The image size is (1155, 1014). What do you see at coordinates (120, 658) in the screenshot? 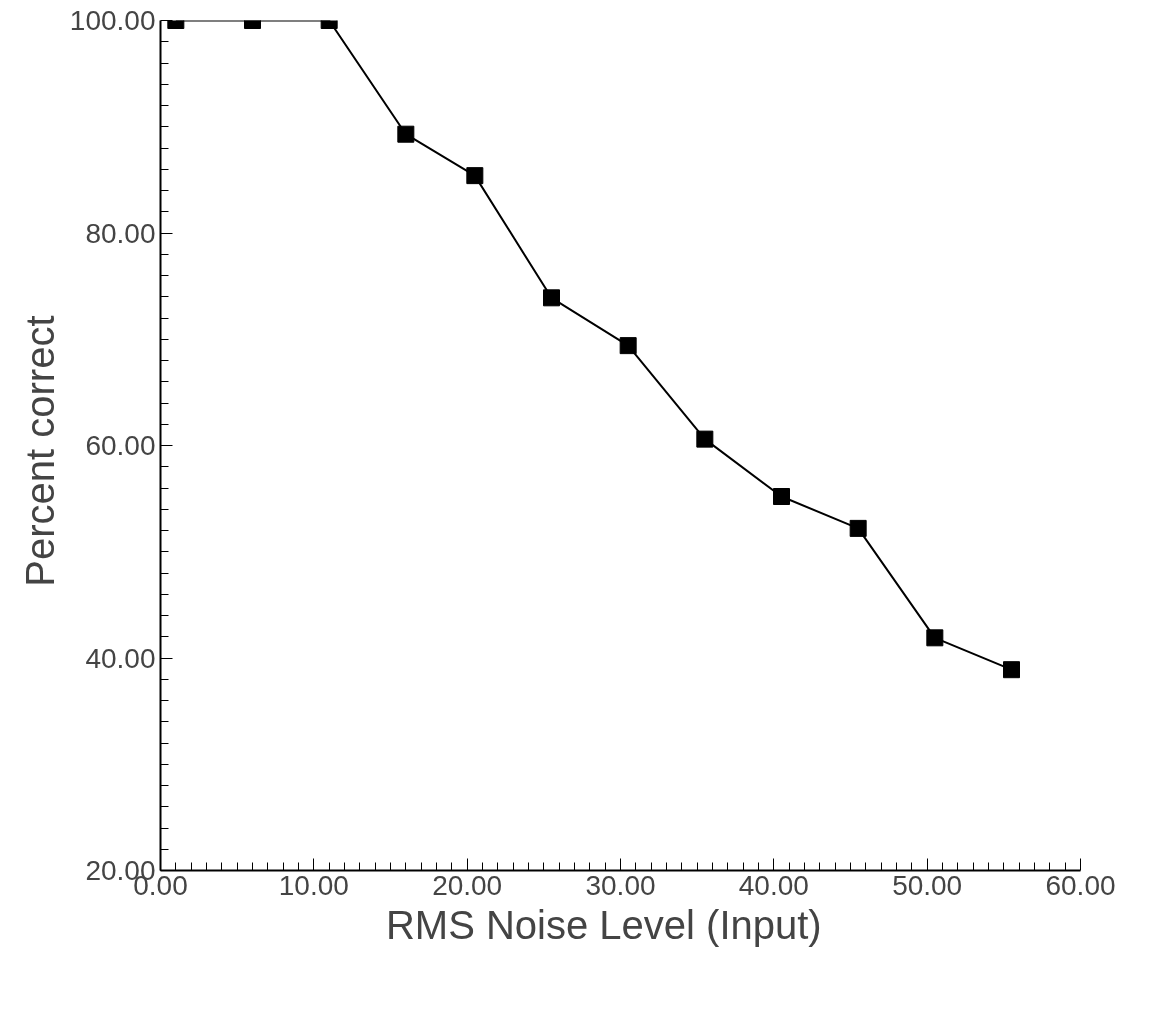
I see `y-tick-label: 40.00` at bounding box center [120, 658].